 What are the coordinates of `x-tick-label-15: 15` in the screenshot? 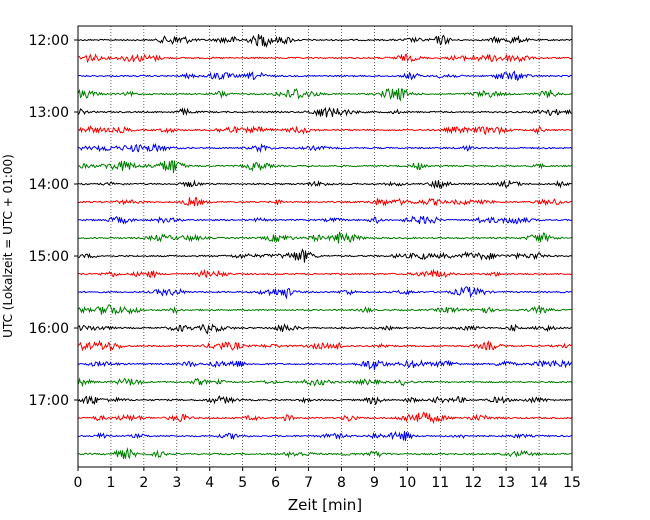 It's located at (572, 483).